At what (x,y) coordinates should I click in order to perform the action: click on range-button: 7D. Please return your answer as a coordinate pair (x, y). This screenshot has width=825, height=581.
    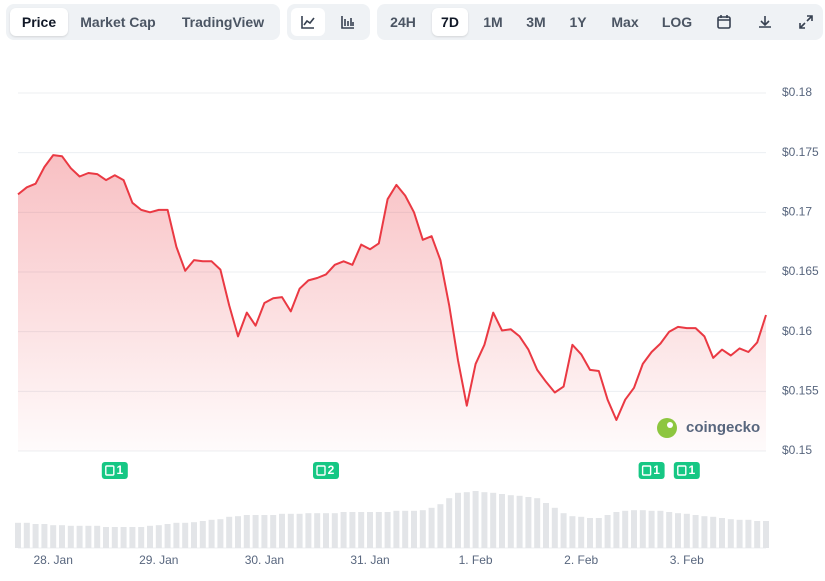
    Looking at the image, I should click on (450, 22).